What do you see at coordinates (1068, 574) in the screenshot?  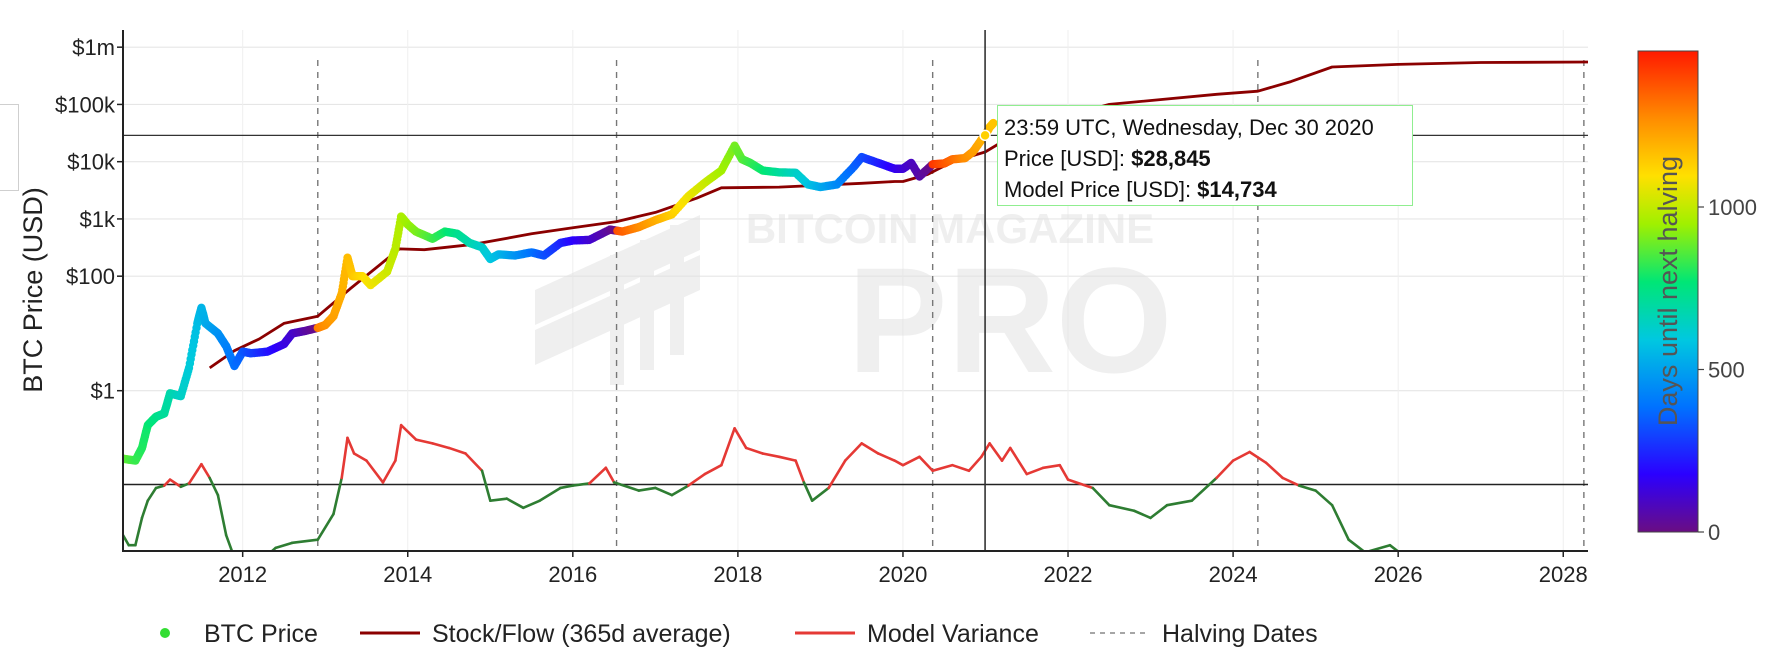 I see `x-tick-label: 2022` at bounding box center [1068, 574].